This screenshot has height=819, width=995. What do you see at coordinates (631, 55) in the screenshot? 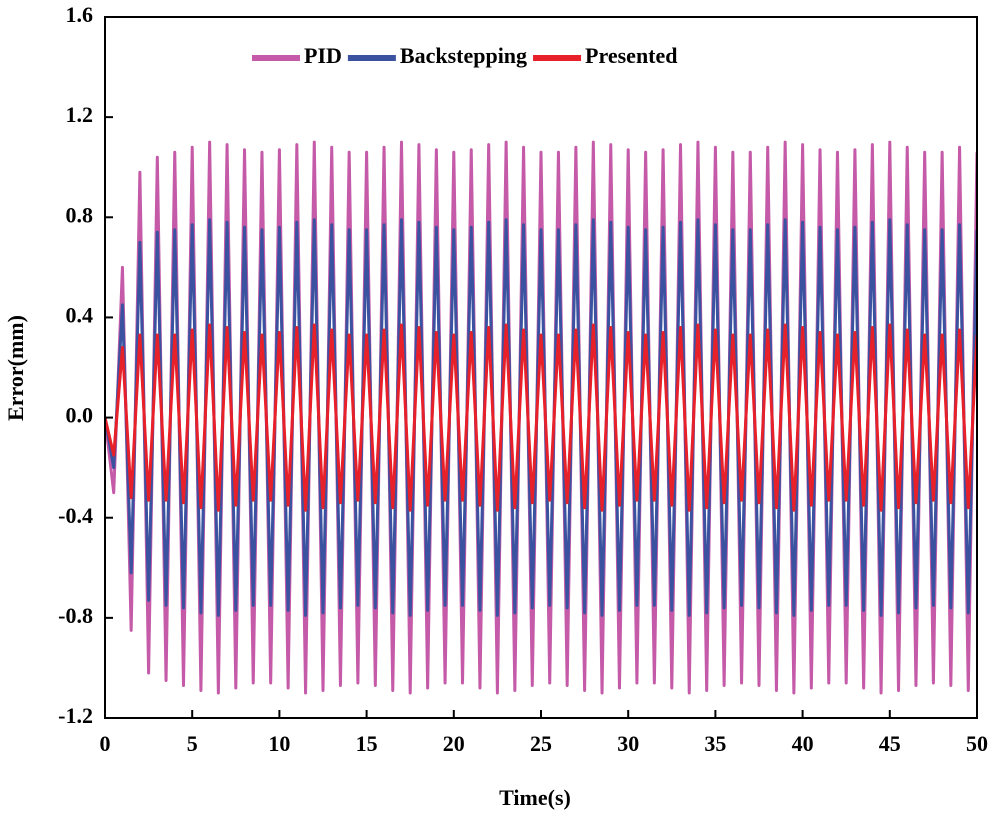
I see `legend-label: Presented` at bounding box center [631, 55].